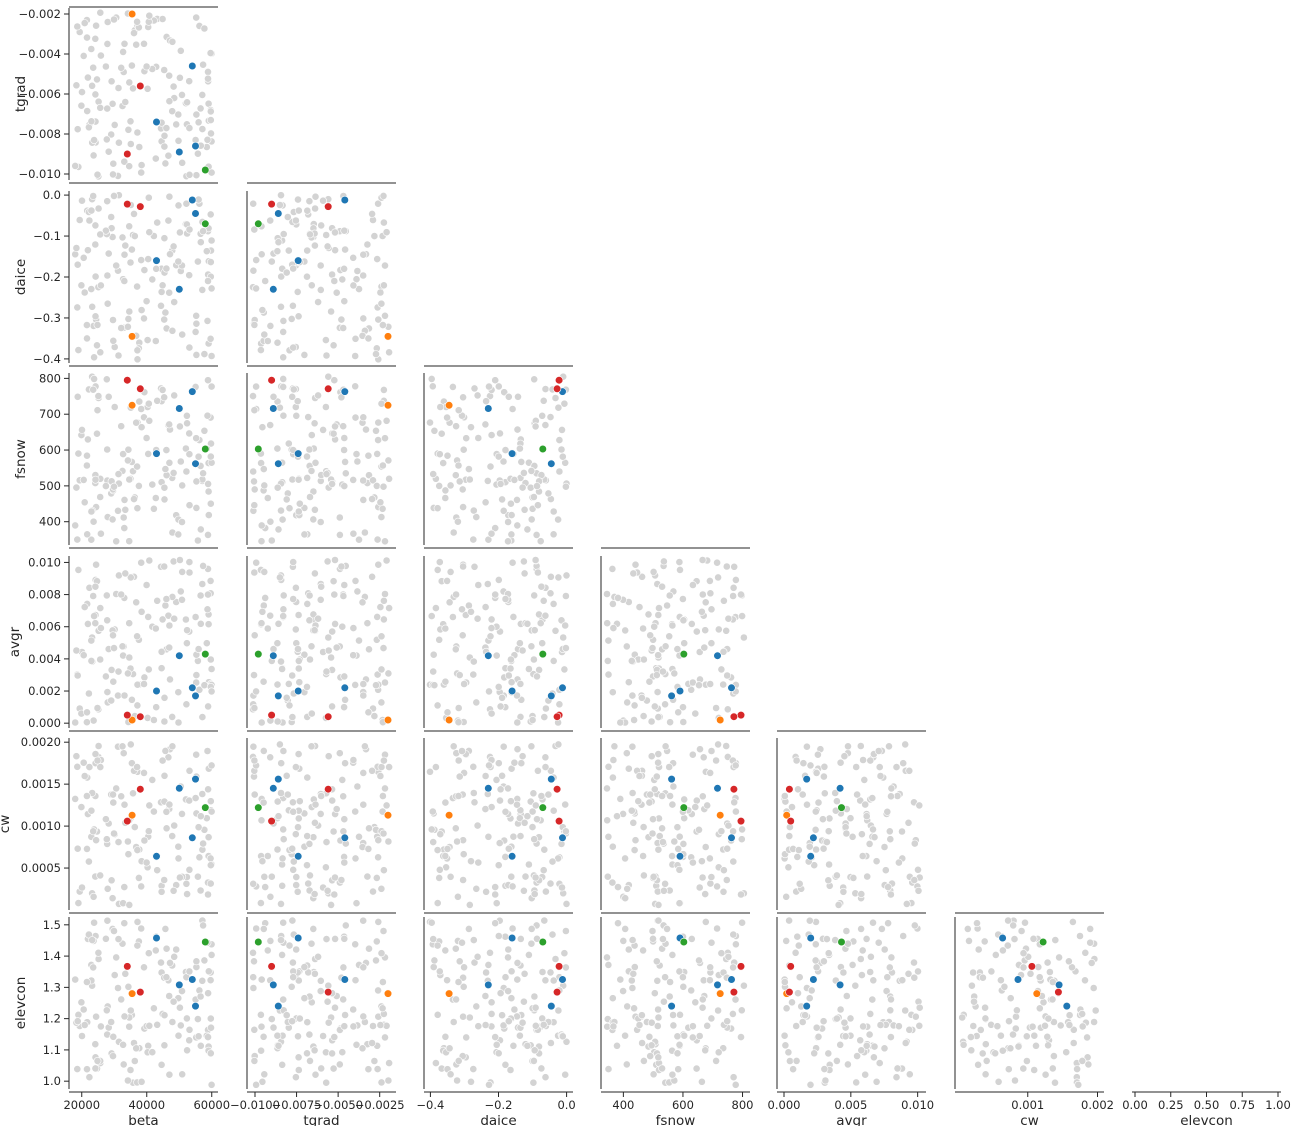  Describe the element at coordinates (851, 1119) in the screenshot. I see `x-axis-label: avgr` at that location.